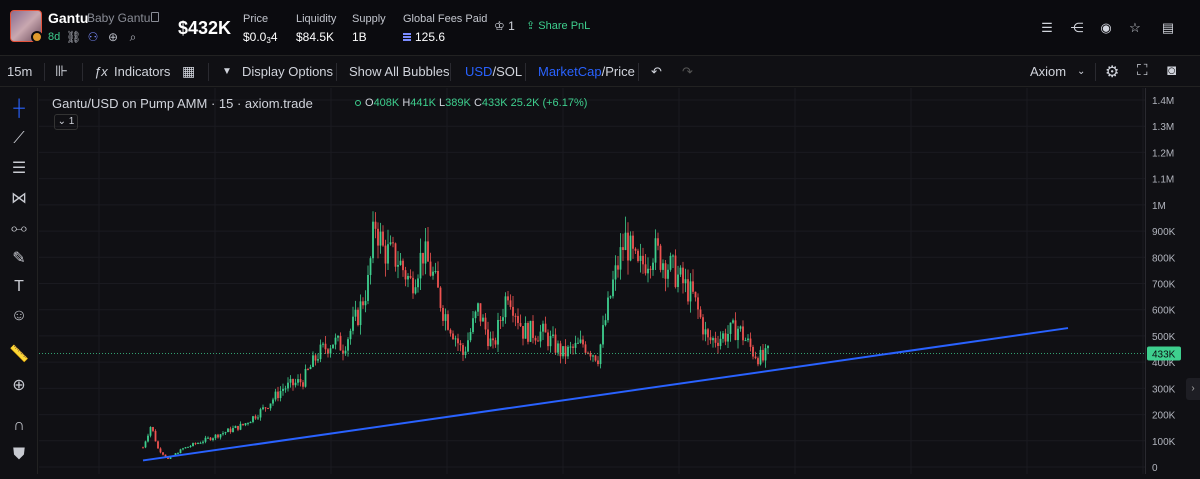 The width and height of the screenshot is (1200, 479). Describe the element at coordinates (1112, 72) in the screenshot. I see `settings-icon: ⚙` at that location.